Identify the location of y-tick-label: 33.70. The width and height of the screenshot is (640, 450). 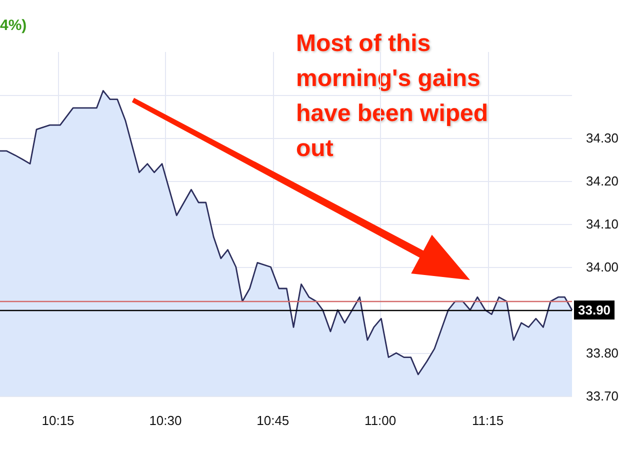
(602, 396).